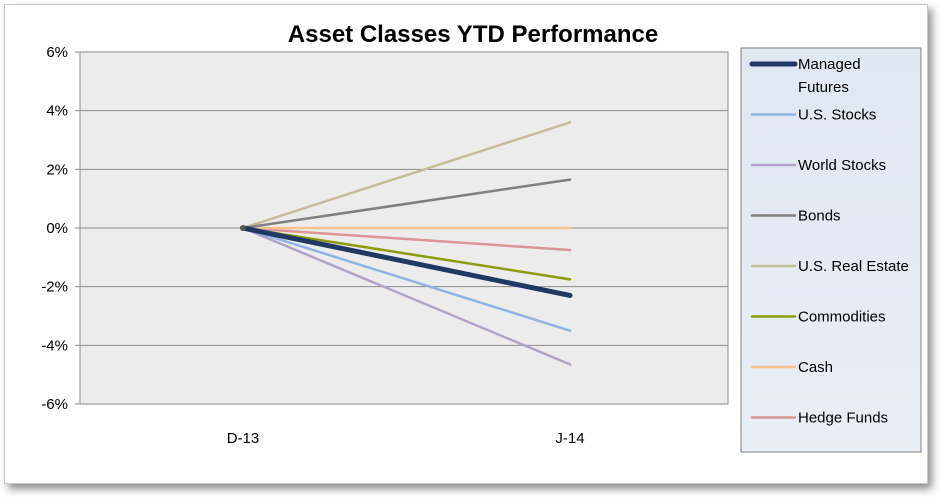 The width and height of the screenshot is (944, 498). What do you see at coordinates (853, 266) in the screenshot?
I see `legend-label: U.S. Real Estate` at bounding box center [853, 266].